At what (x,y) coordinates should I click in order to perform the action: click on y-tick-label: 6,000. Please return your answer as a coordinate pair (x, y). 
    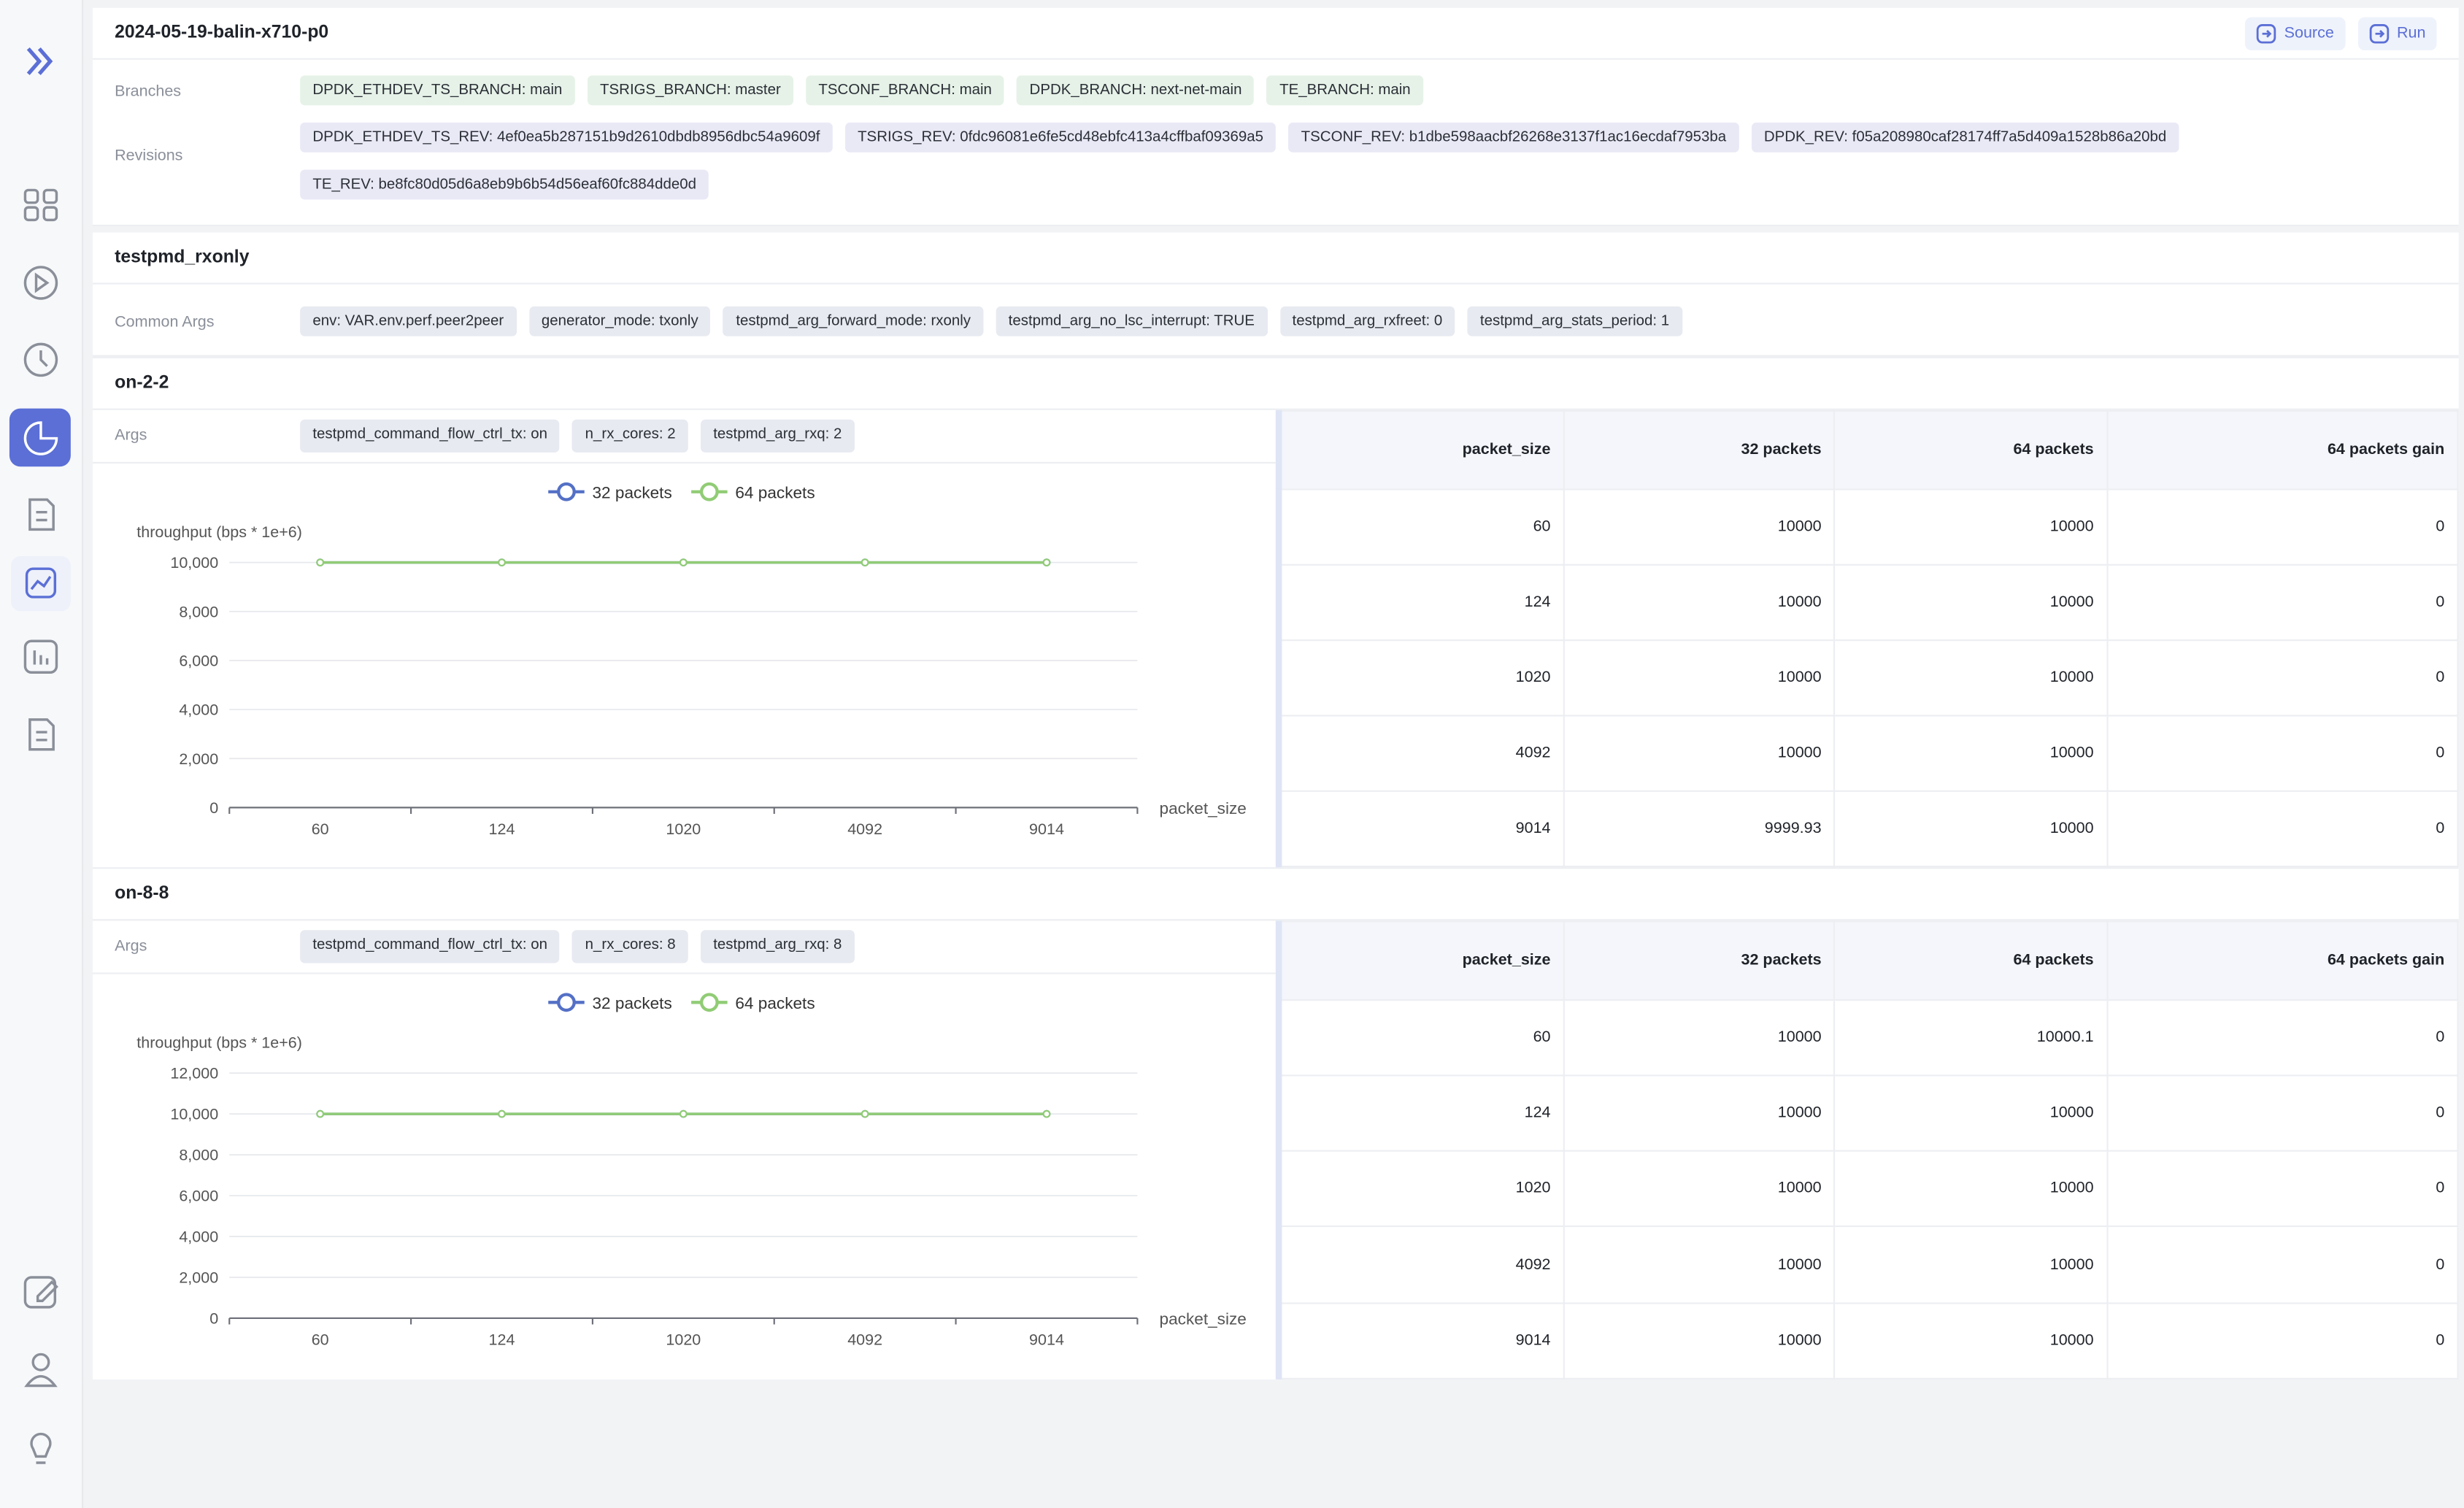
    Looking at the image, I should click on (198, 1196).